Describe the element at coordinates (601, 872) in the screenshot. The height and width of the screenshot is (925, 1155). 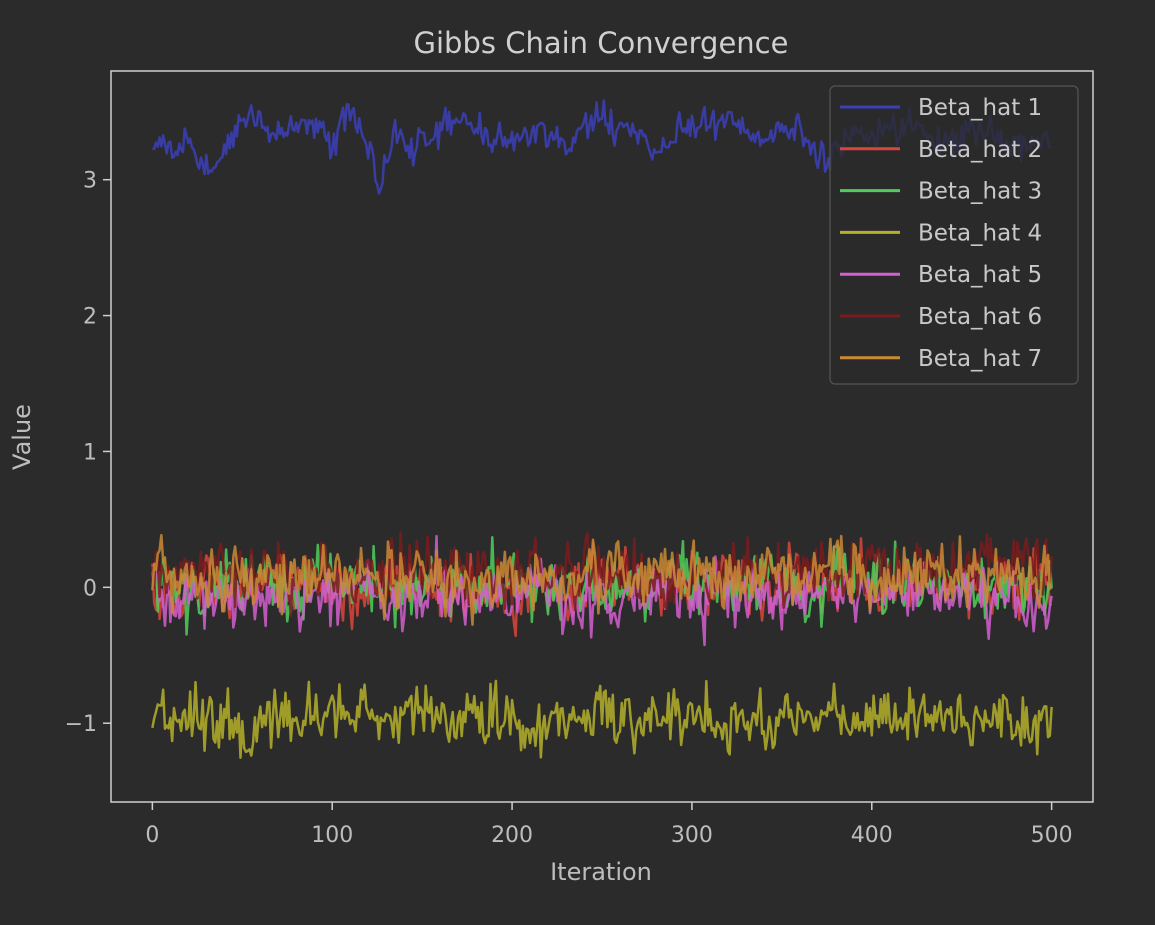
I see `x-axis-title: Iteration` at that location.